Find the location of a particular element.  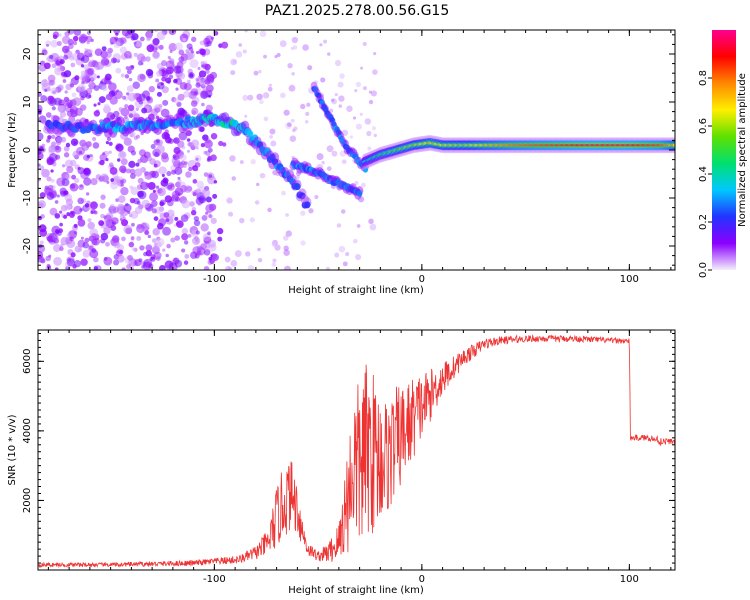

y-tick-label: 6000 is located at coordinates (27, 361).